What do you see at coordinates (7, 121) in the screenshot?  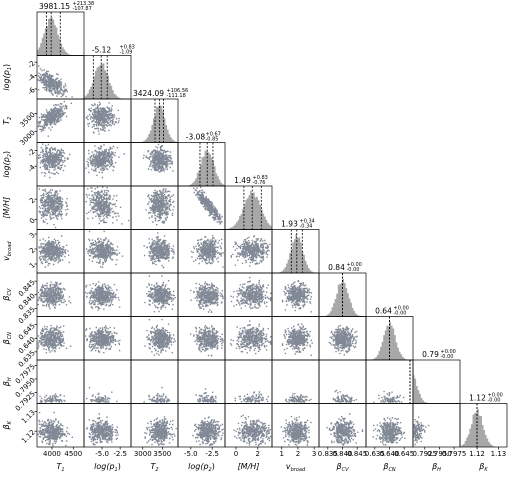 I see `y-axis-label: T2` at bounding box center [7, 121].